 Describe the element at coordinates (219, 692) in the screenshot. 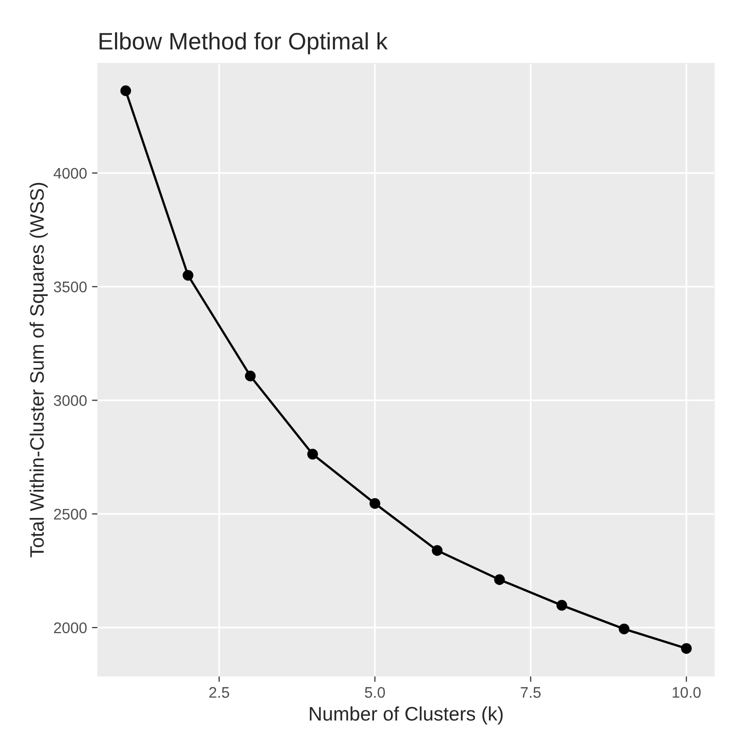

I see `x-tick-label: 2.5` at that location.